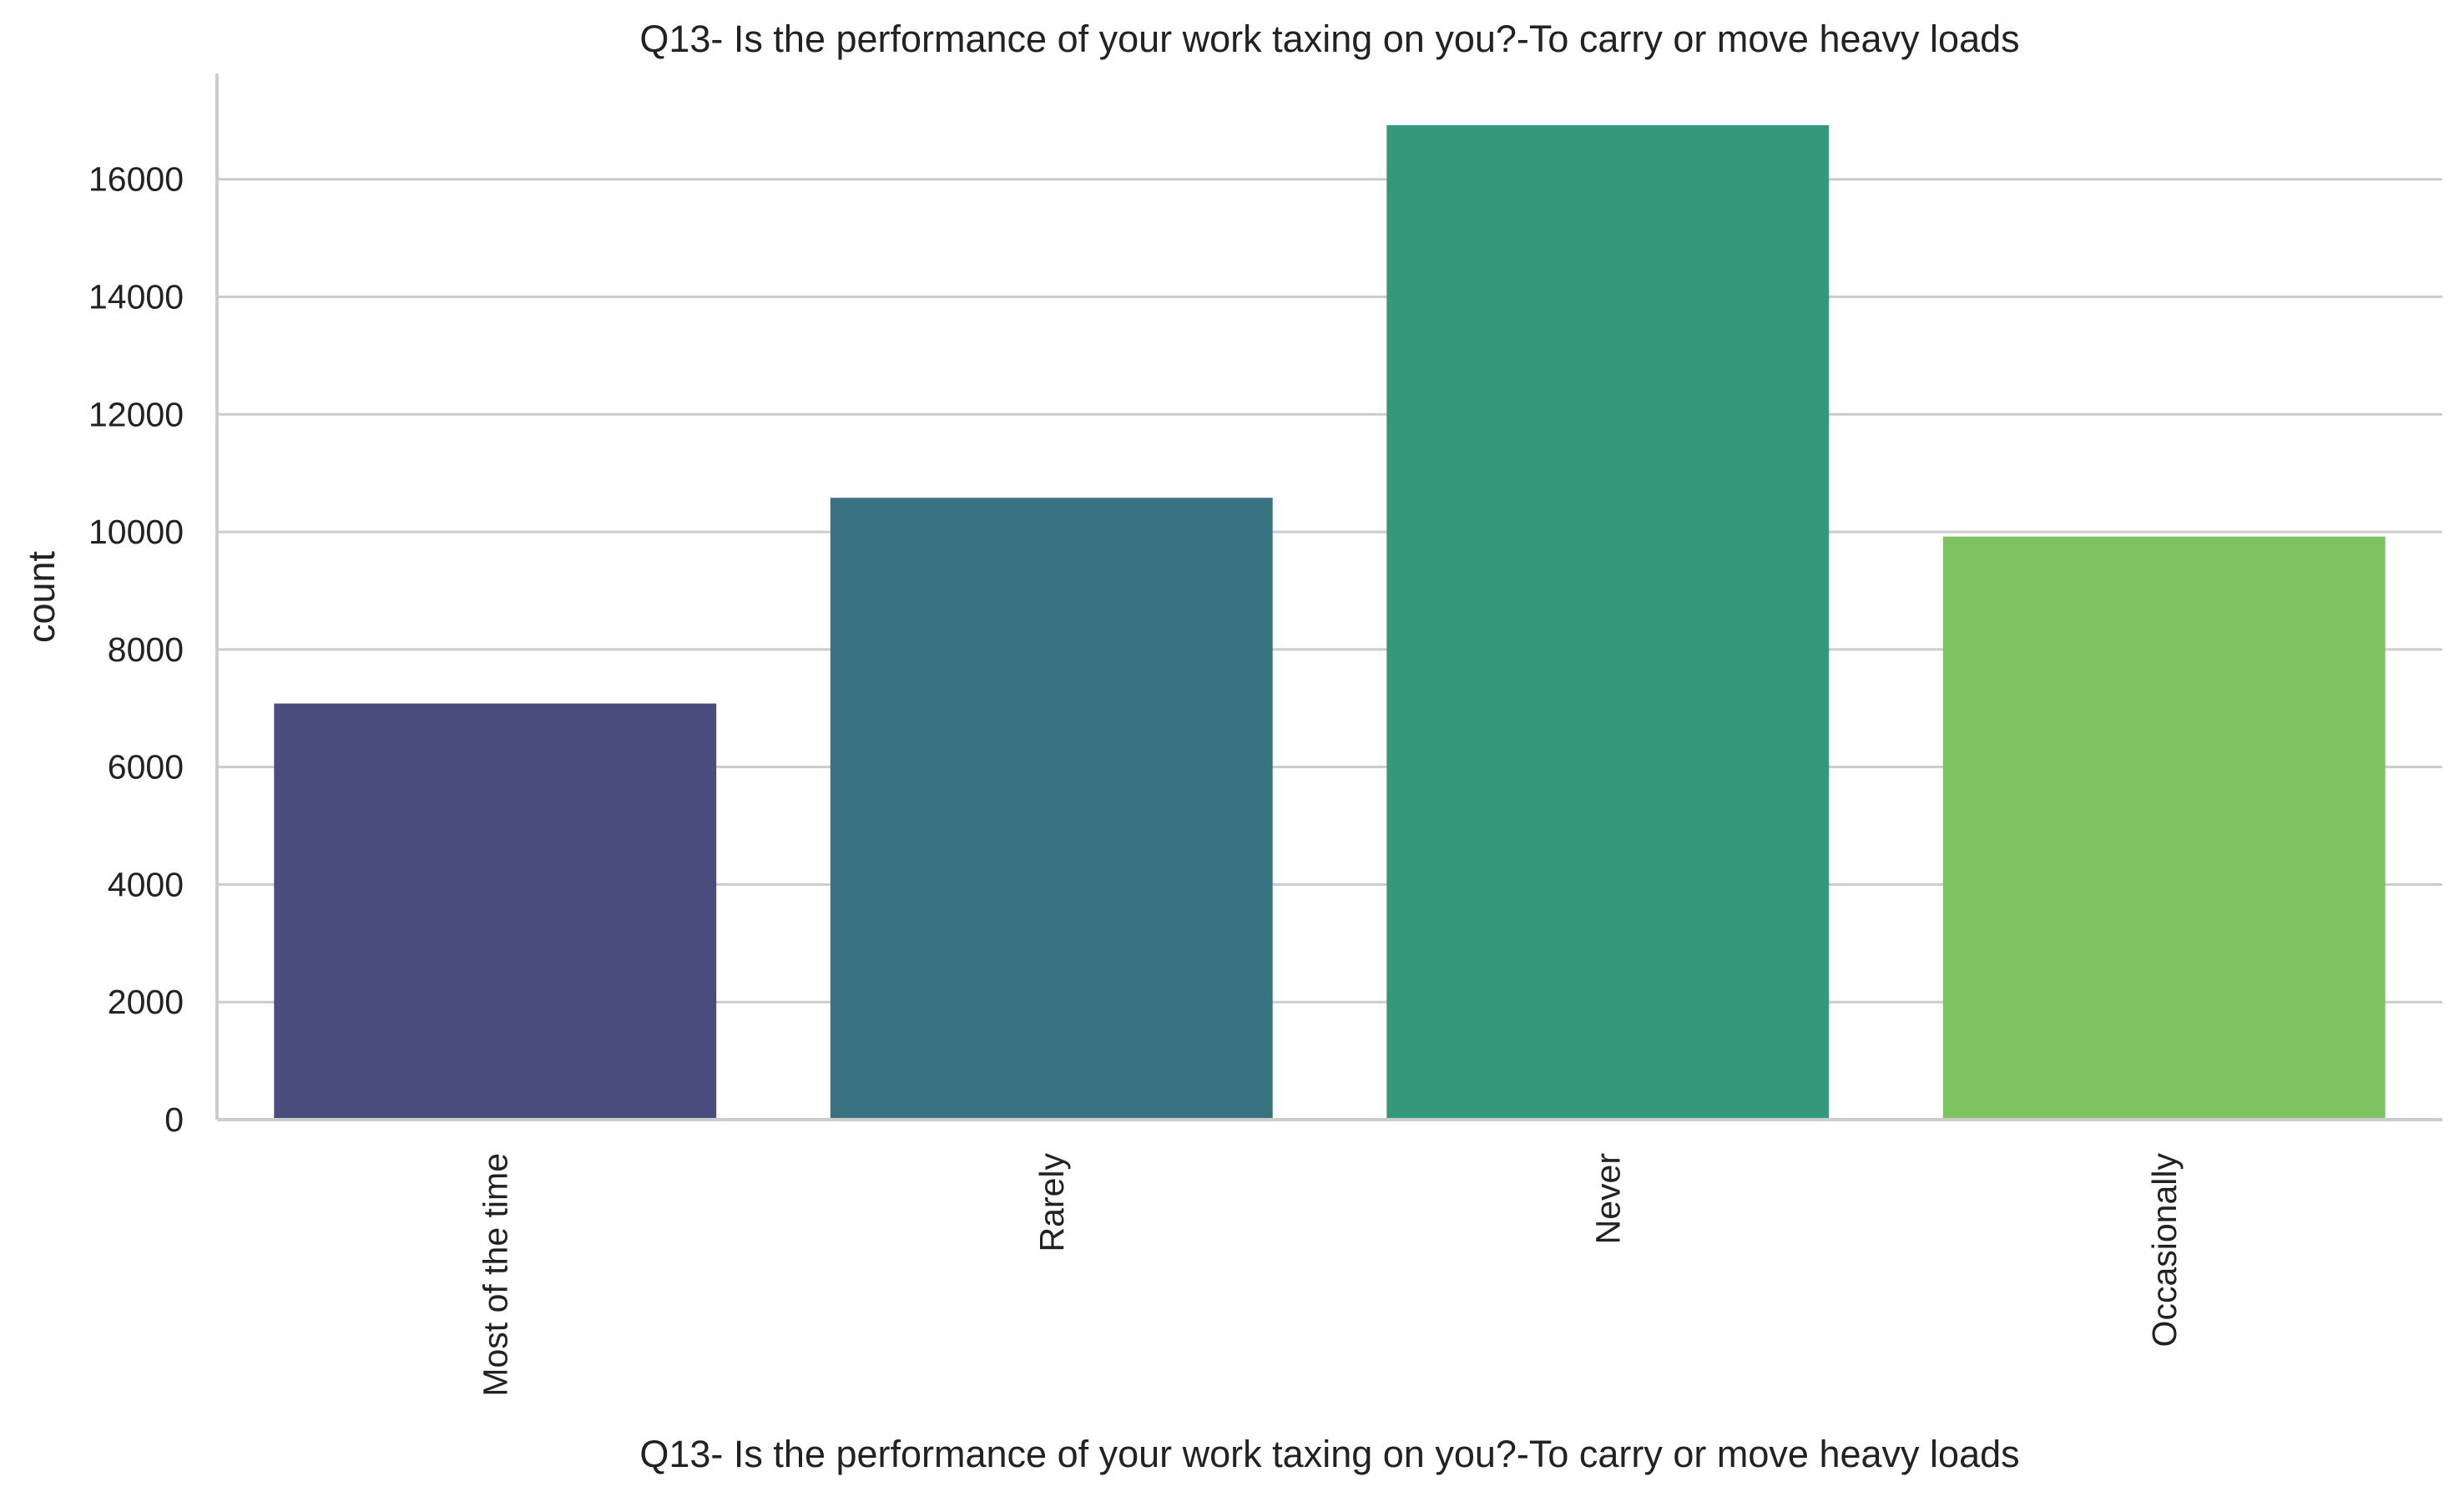  Describe the element at coordinates (2164, 828) in the screenshot. I see `bar-occasionally` at that location.